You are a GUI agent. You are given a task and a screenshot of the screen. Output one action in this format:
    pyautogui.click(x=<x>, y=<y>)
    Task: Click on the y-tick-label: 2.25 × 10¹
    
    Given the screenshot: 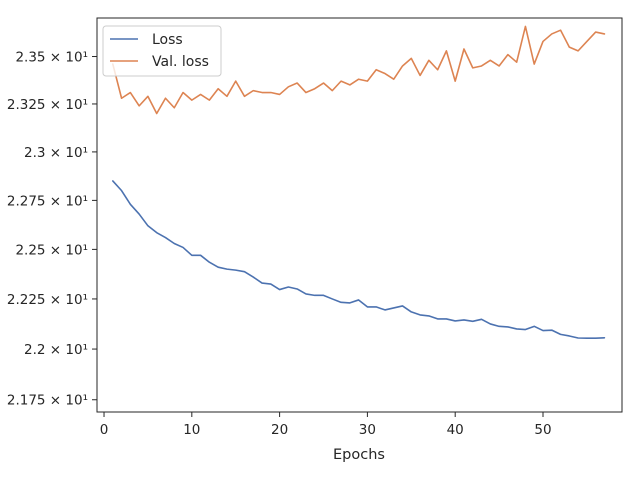 What is the action you would take?
    pyautogui.click(x=51, y=250)
    